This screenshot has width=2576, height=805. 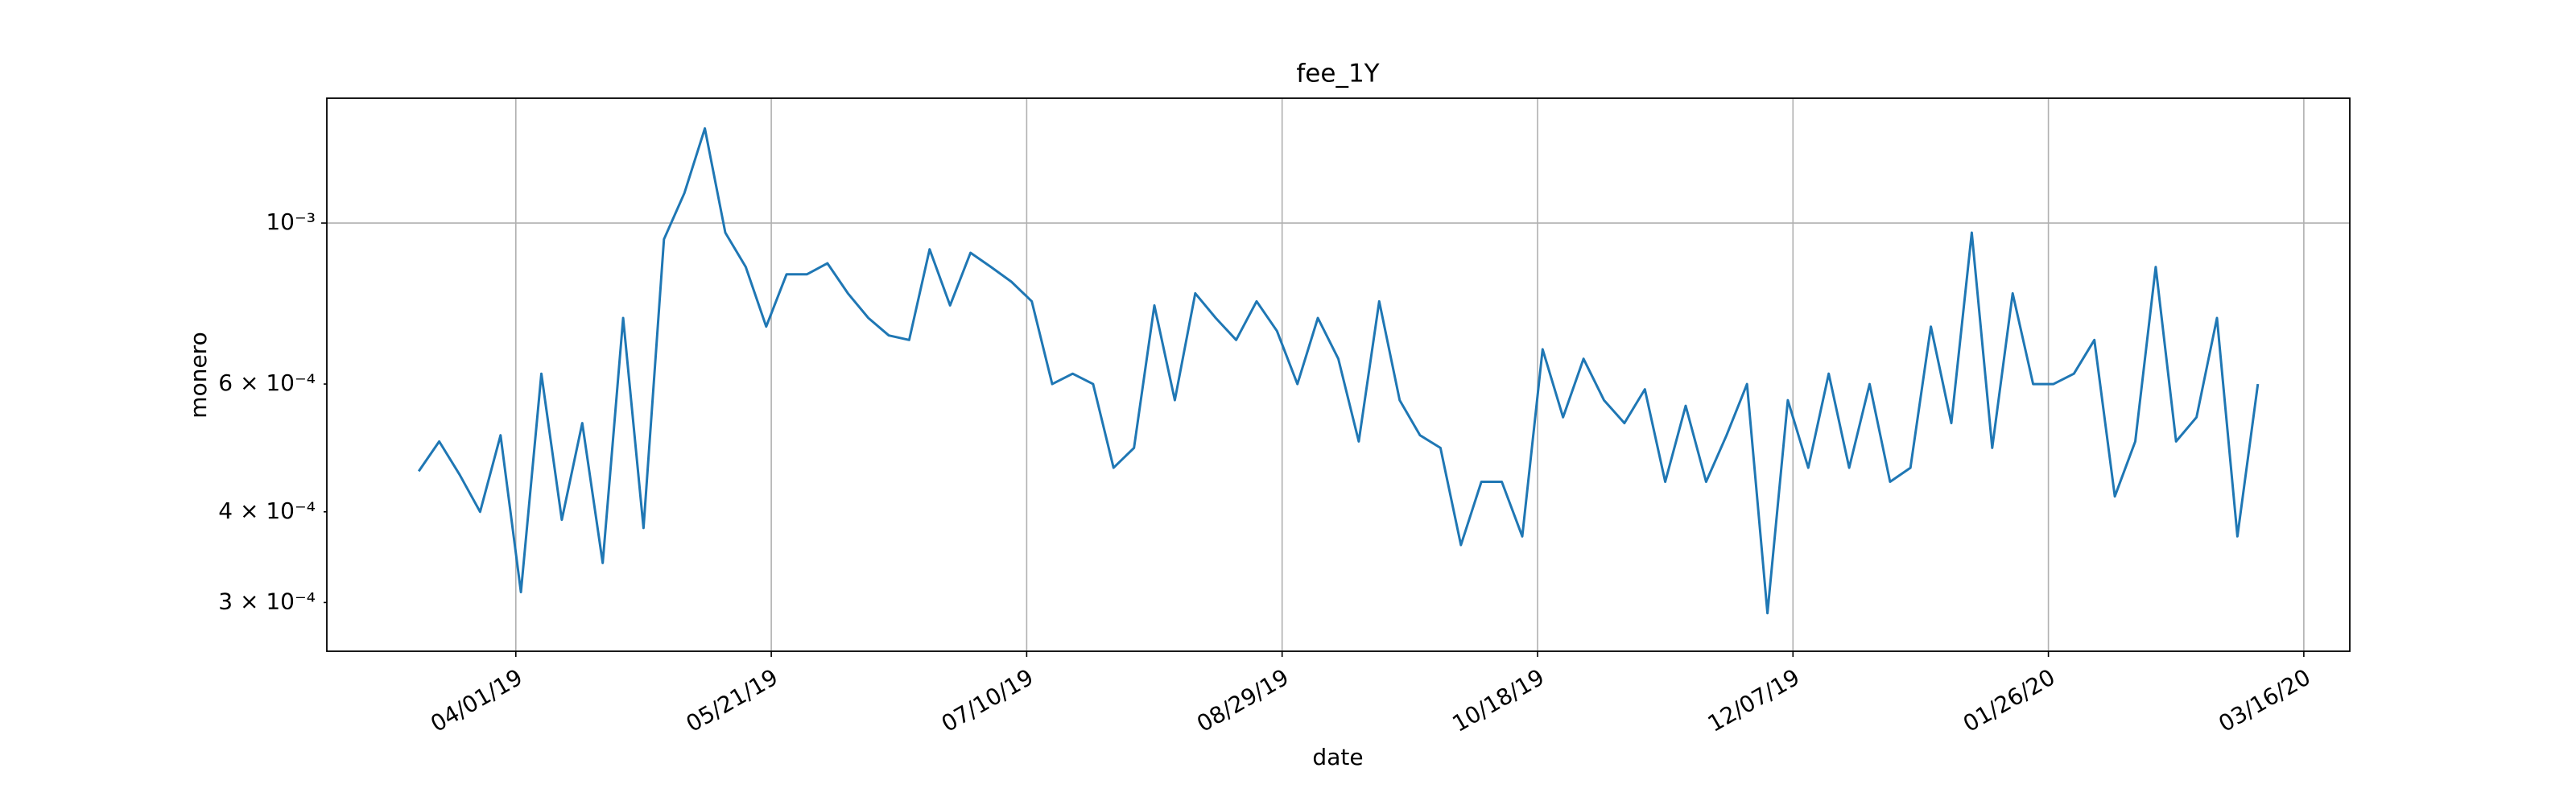 What do you see at coordinates (1242, 700) in the screenshot?
I see `x-tick-label: 08/29/19` at bounding box center [1242, 700].